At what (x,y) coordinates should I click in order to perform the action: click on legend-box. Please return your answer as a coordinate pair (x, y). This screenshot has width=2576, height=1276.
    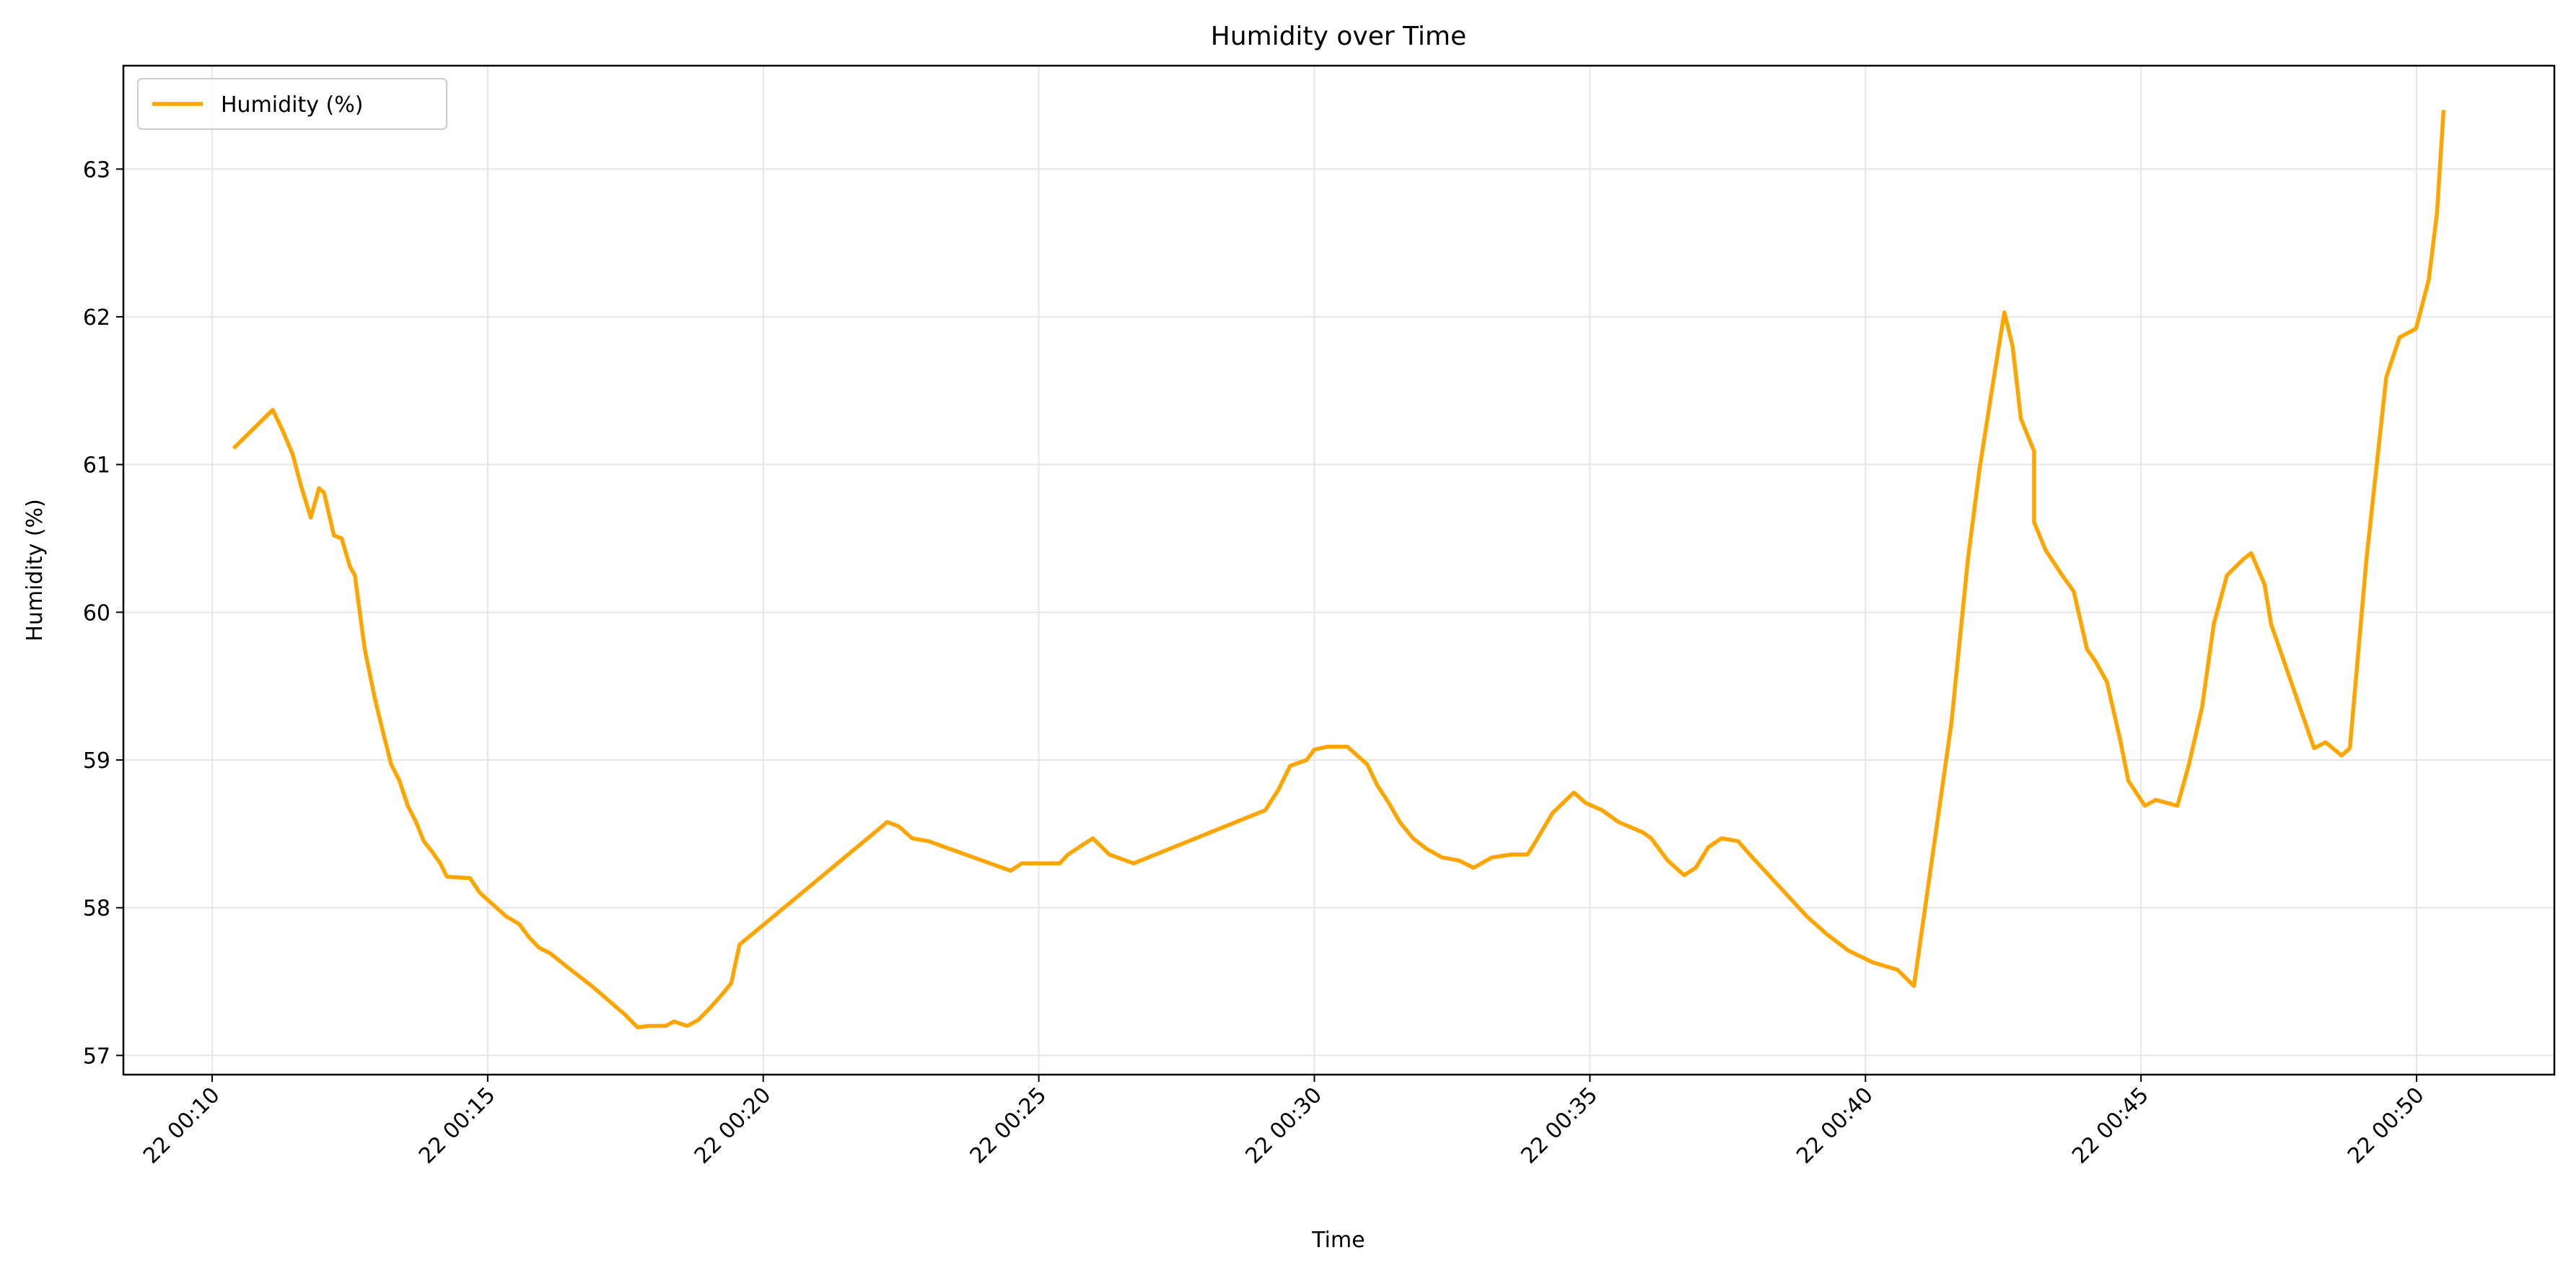
    Looking at the image, I should click on (292, 104).